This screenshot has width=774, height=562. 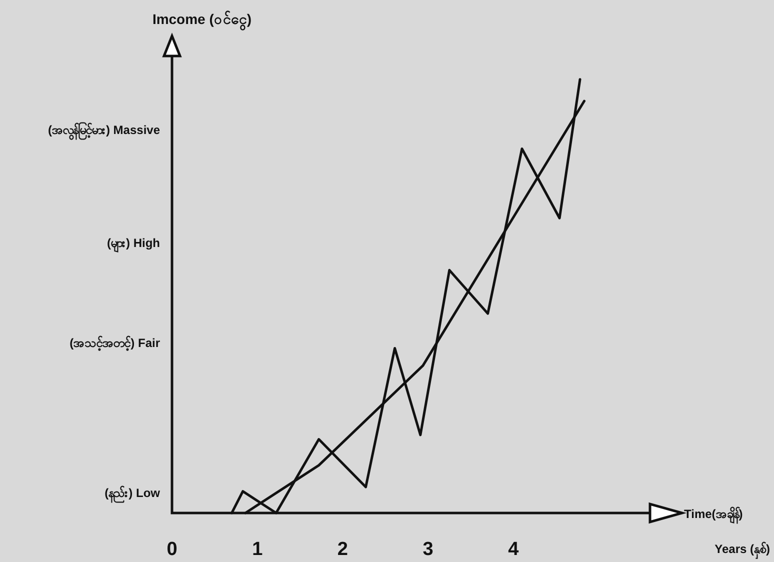 I want to click on y-axis-title: Imcome (ဝင်ငွေ), so click(x=202, y=21).